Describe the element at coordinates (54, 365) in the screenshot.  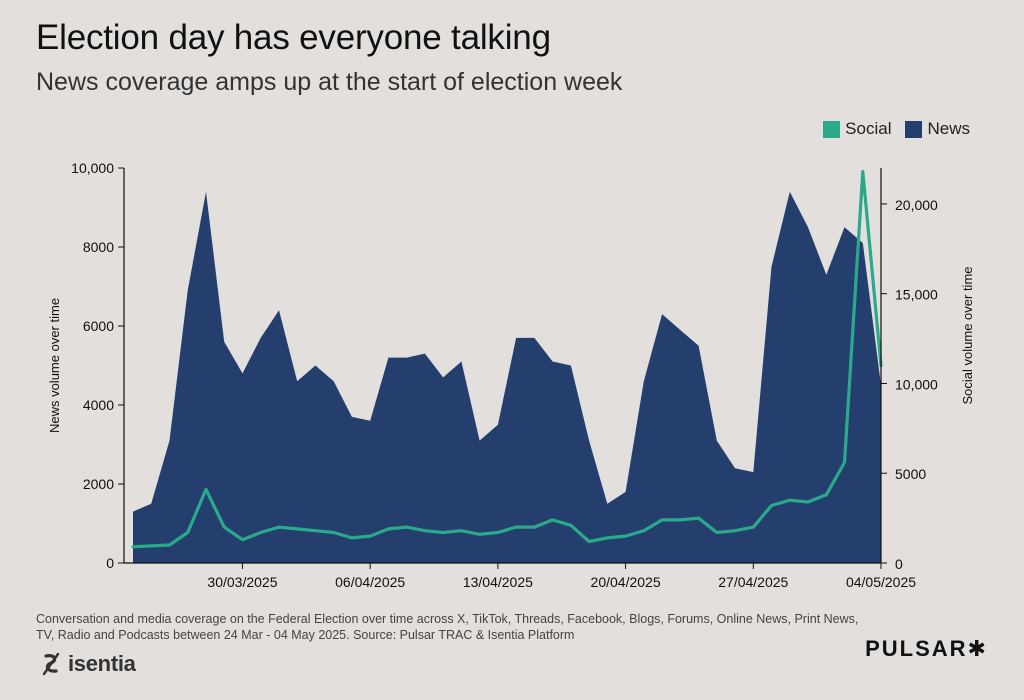
I see `left-axis-title: News volume over time` at that location.